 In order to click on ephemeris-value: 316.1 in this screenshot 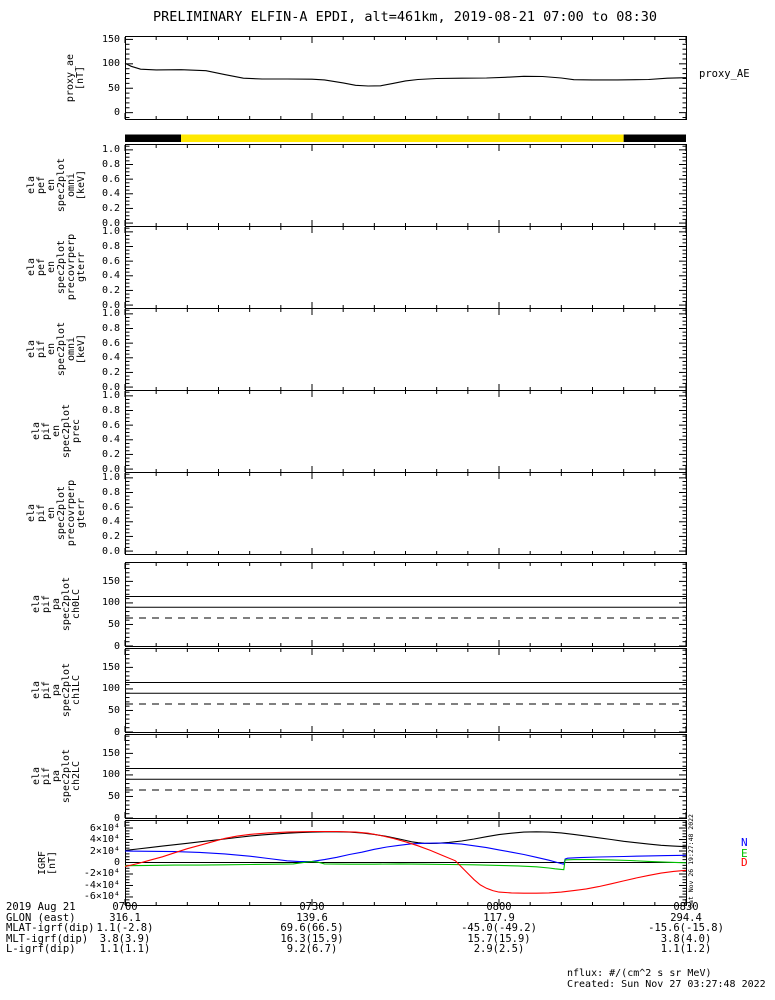, I will do `click(125, 917)`.